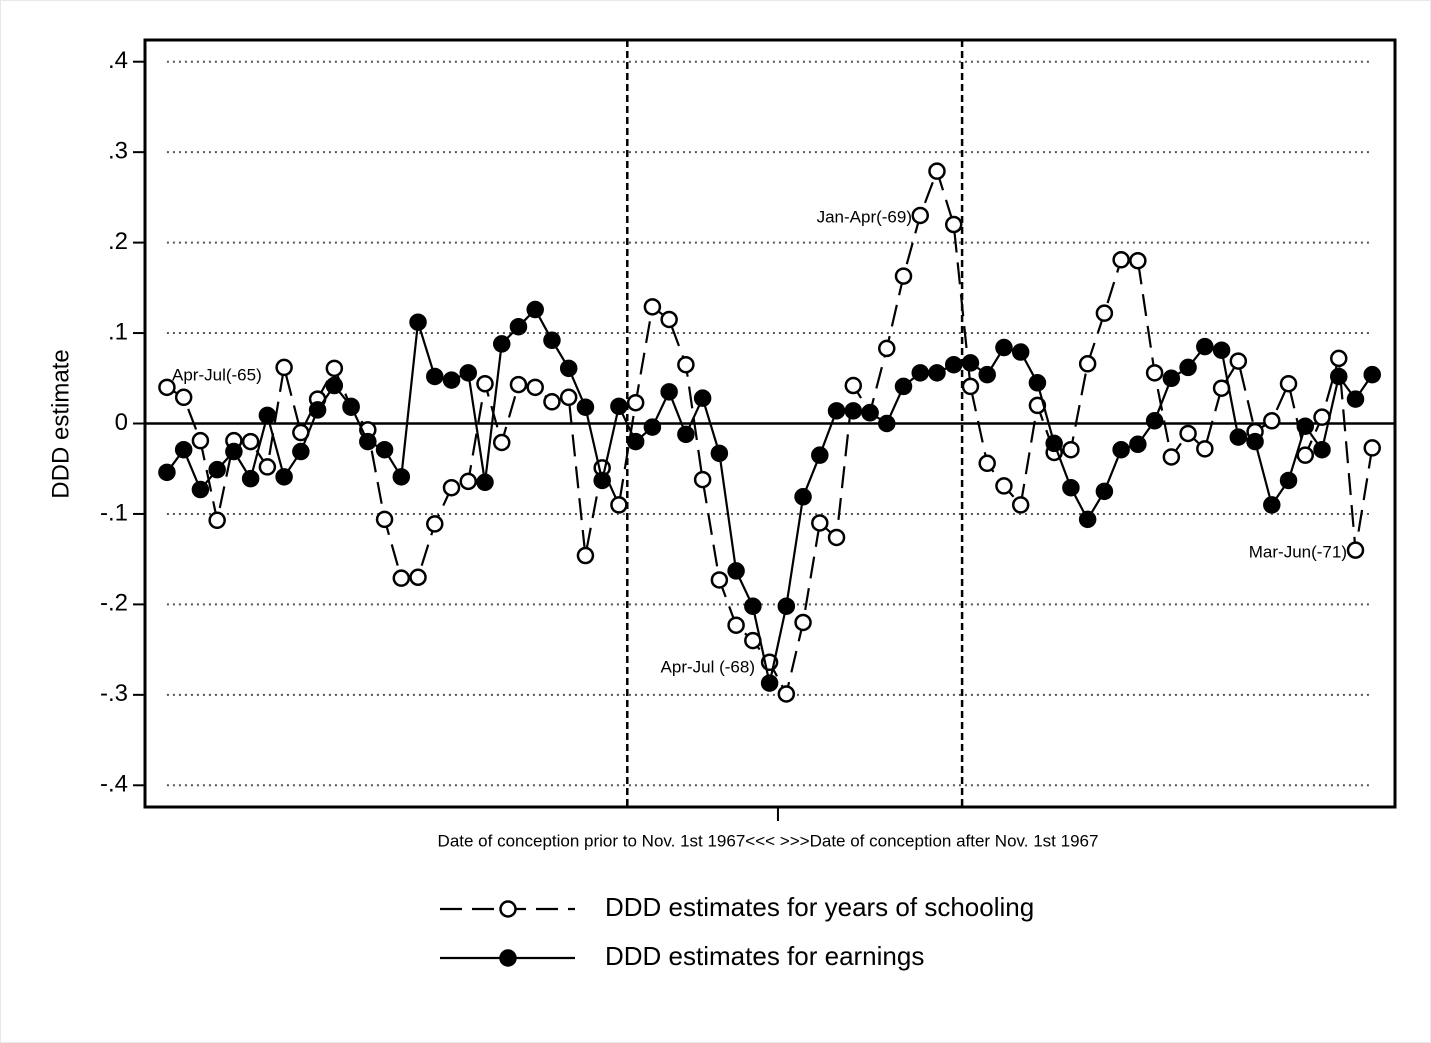  What do you see at coordinates (114, 784) in the screenshot?
I see `y-tick-label: -.4` at bounding box center [114, 784].